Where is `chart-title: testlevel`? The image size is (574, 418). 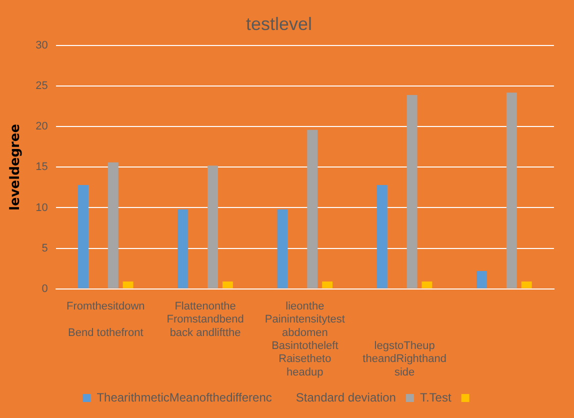
chart-title: testlevel is located at coordinates (279, 24).